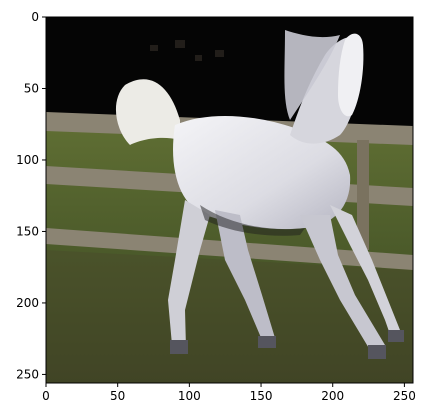 Image resolution: width=431 pixels, height=418 pixels. What do you see at coordinates (189, 396) in the screenshot?
I see `x-tick-label: 100` at bounding box center [189, 396].